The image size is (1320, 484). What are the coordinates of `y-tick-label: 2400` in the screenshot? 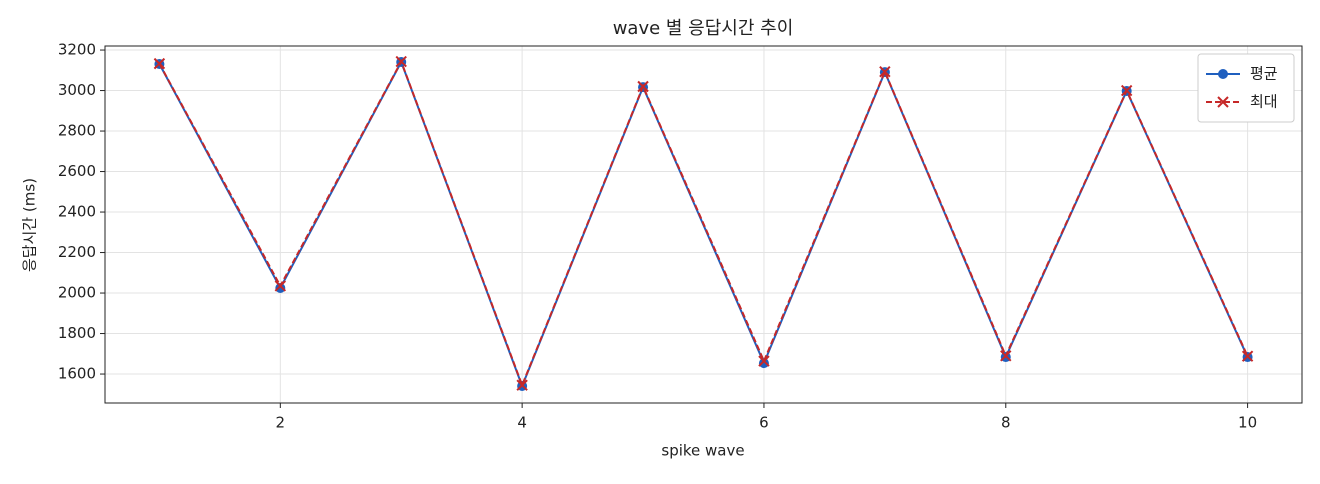 It's located at (77, 212).